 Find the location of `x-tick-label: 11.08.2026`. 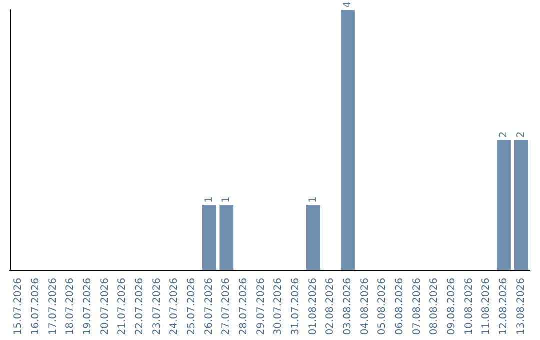

x-tick-label: 11.08.2026 is located at coordinates (486, 307).